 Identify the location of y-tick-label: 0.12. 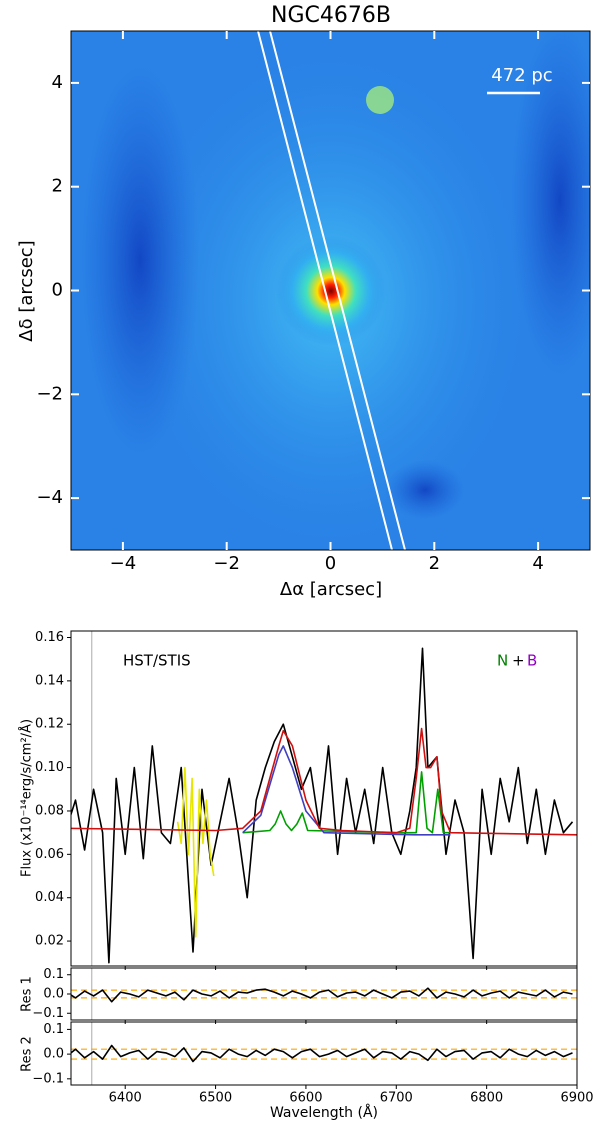
(49, 724).